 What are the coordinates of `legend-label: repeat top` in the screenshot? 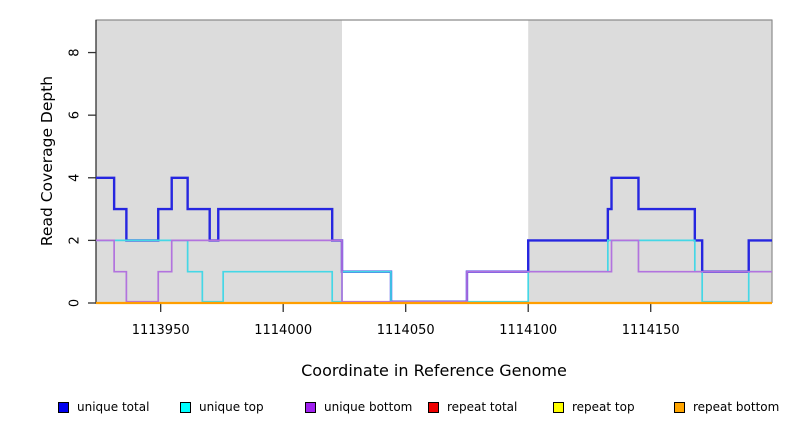 It's located at (603, 407).